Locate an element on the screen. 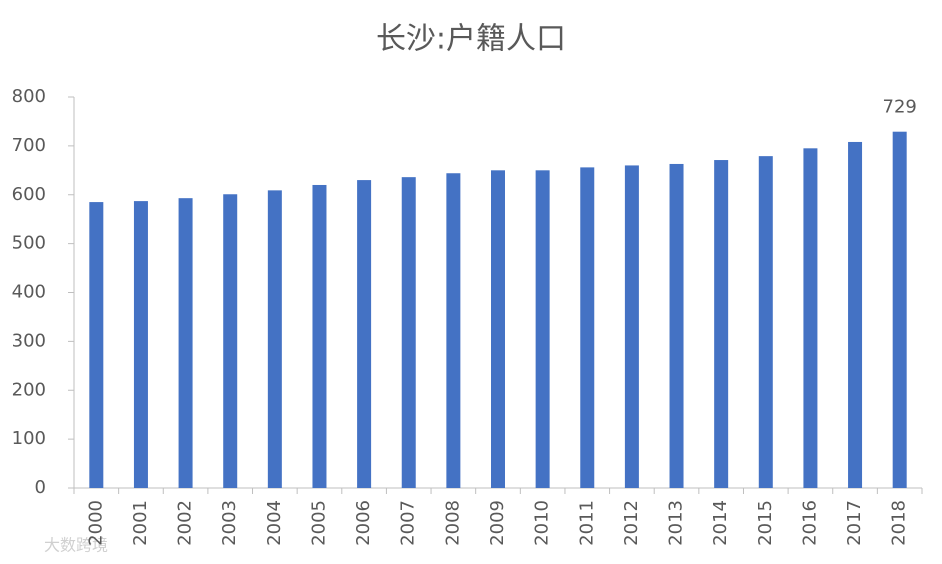 The height and width of the screenshot is (564, 942). x-tick-label: 2002 is located at coordinates (185, 523).